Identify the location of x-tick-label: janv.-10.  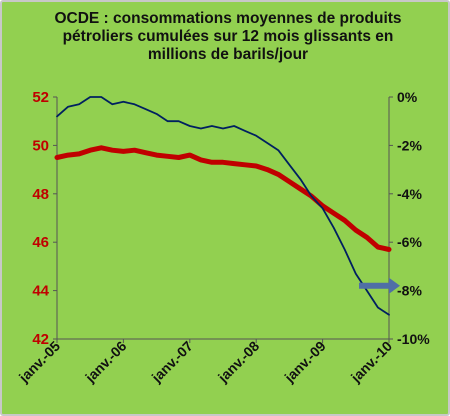
(371, 362).